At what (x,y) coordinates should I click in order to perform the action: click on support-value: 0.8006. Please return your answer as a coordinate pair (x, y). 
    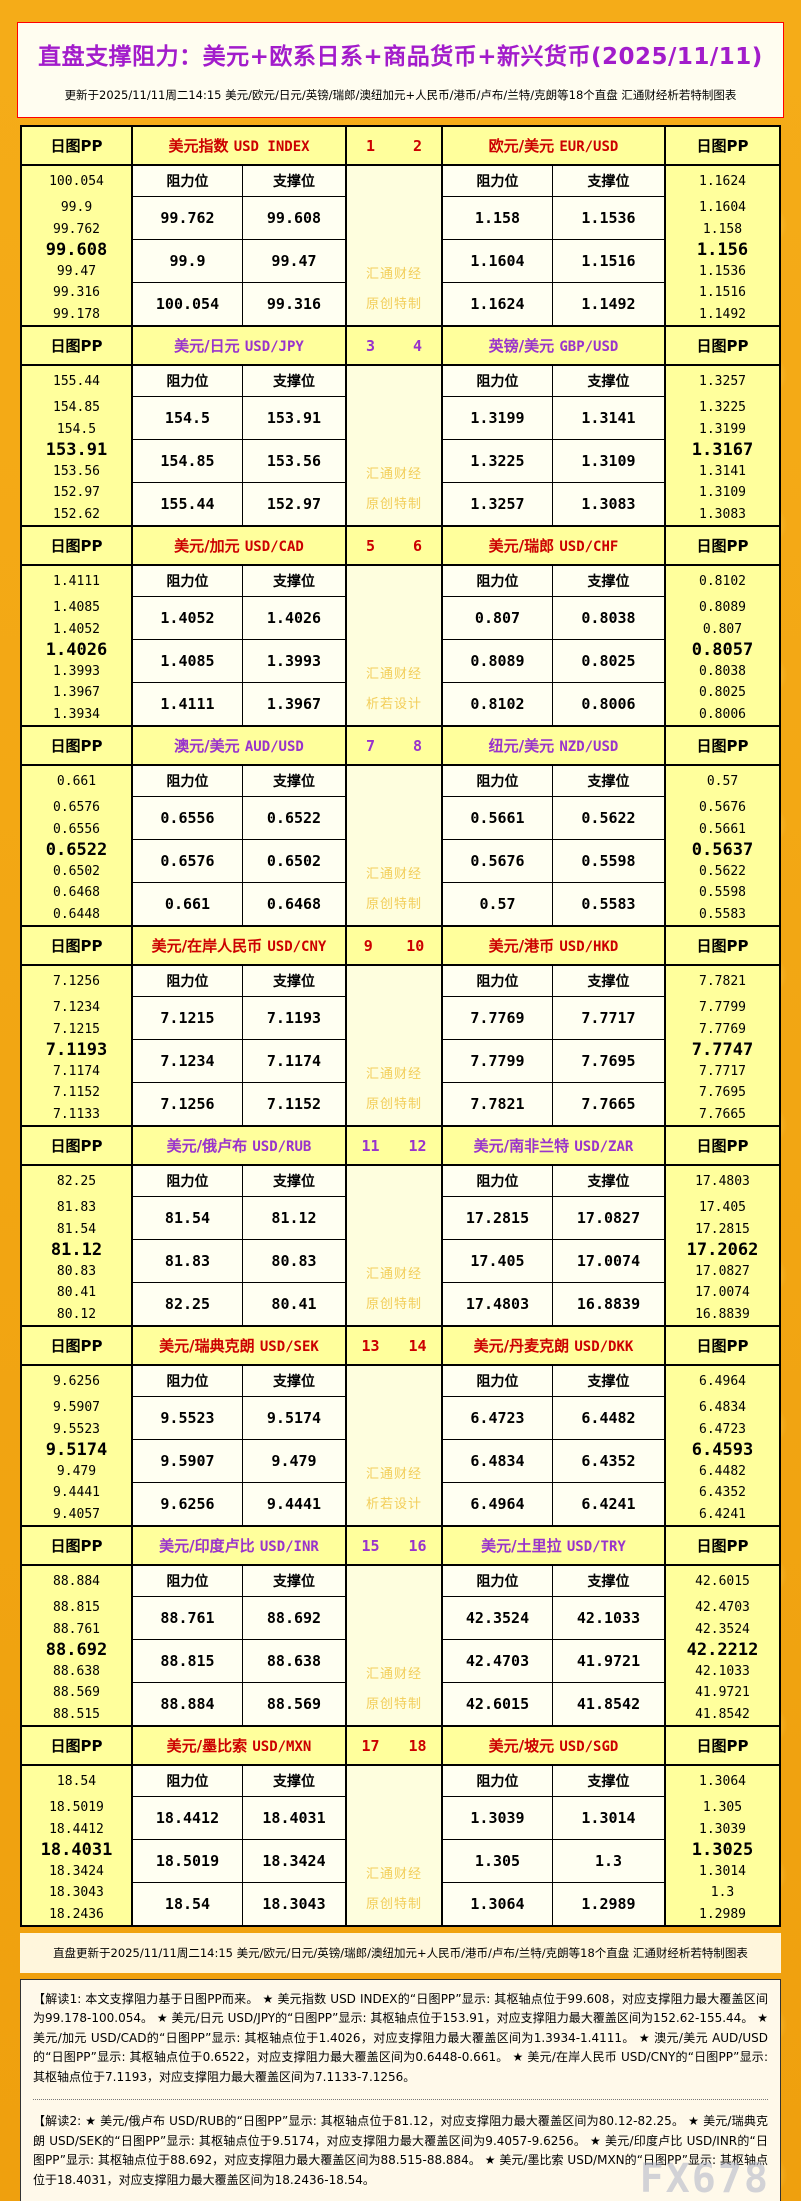
    Looking at the image, I should click on (609, 704).